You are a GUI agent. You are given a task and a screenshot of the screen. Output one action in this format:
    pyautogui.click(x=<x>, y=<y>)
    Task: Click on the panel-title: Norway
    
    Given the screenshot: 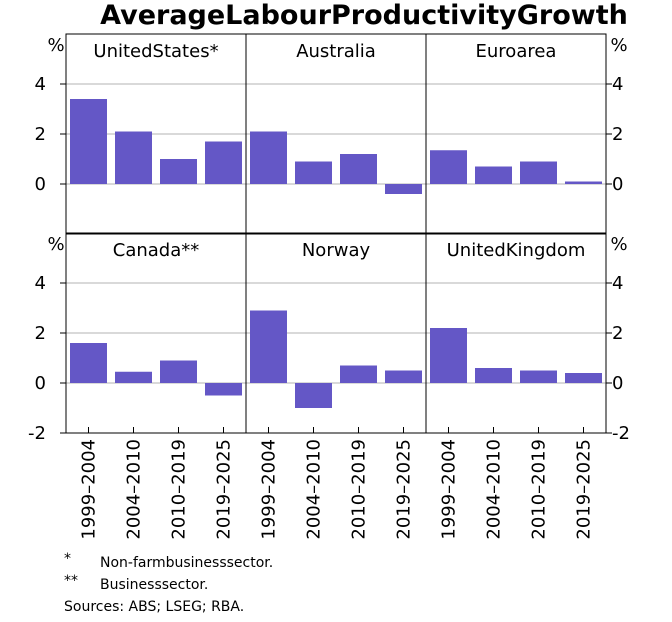 What is the action you would take?
    pyautogui.click(x=336, y=250)
    